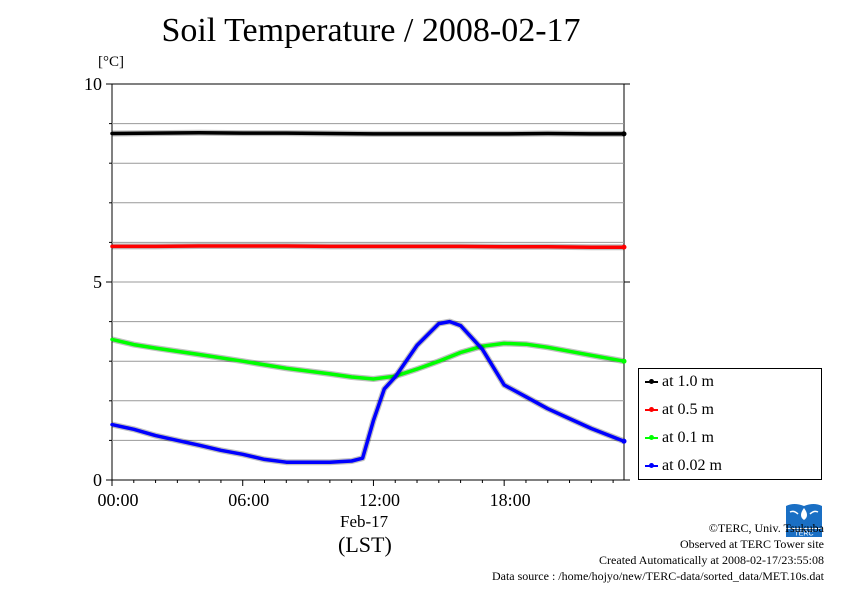  I want to click on copyright-text: ©TERC, Univ. Tsukuba, so click(766, 528).